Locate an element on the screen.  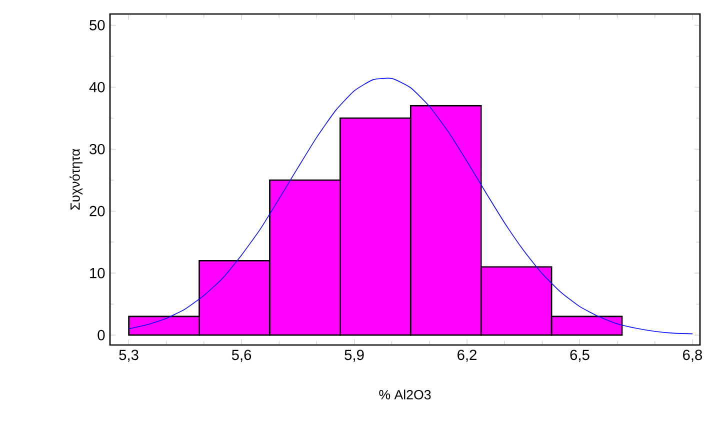
x-tick-label: 6,5 is located at coordinates (580, 356).